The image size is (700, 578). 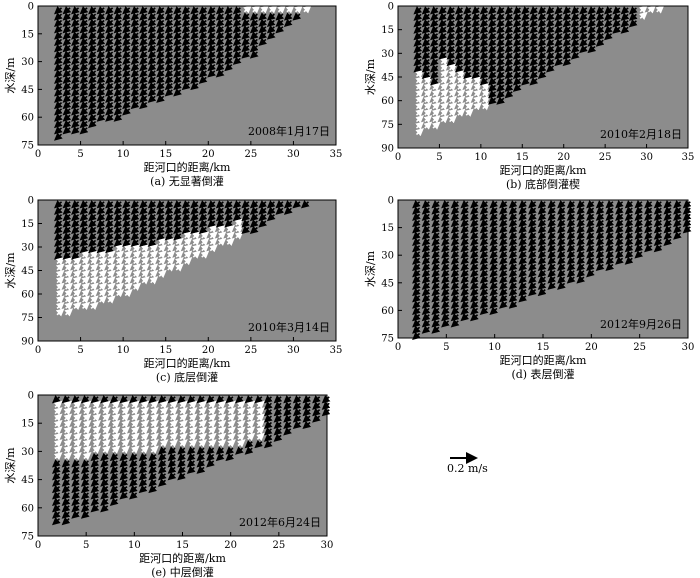 I want to click on x-tick-label: 5, so click(x=86, y=545).